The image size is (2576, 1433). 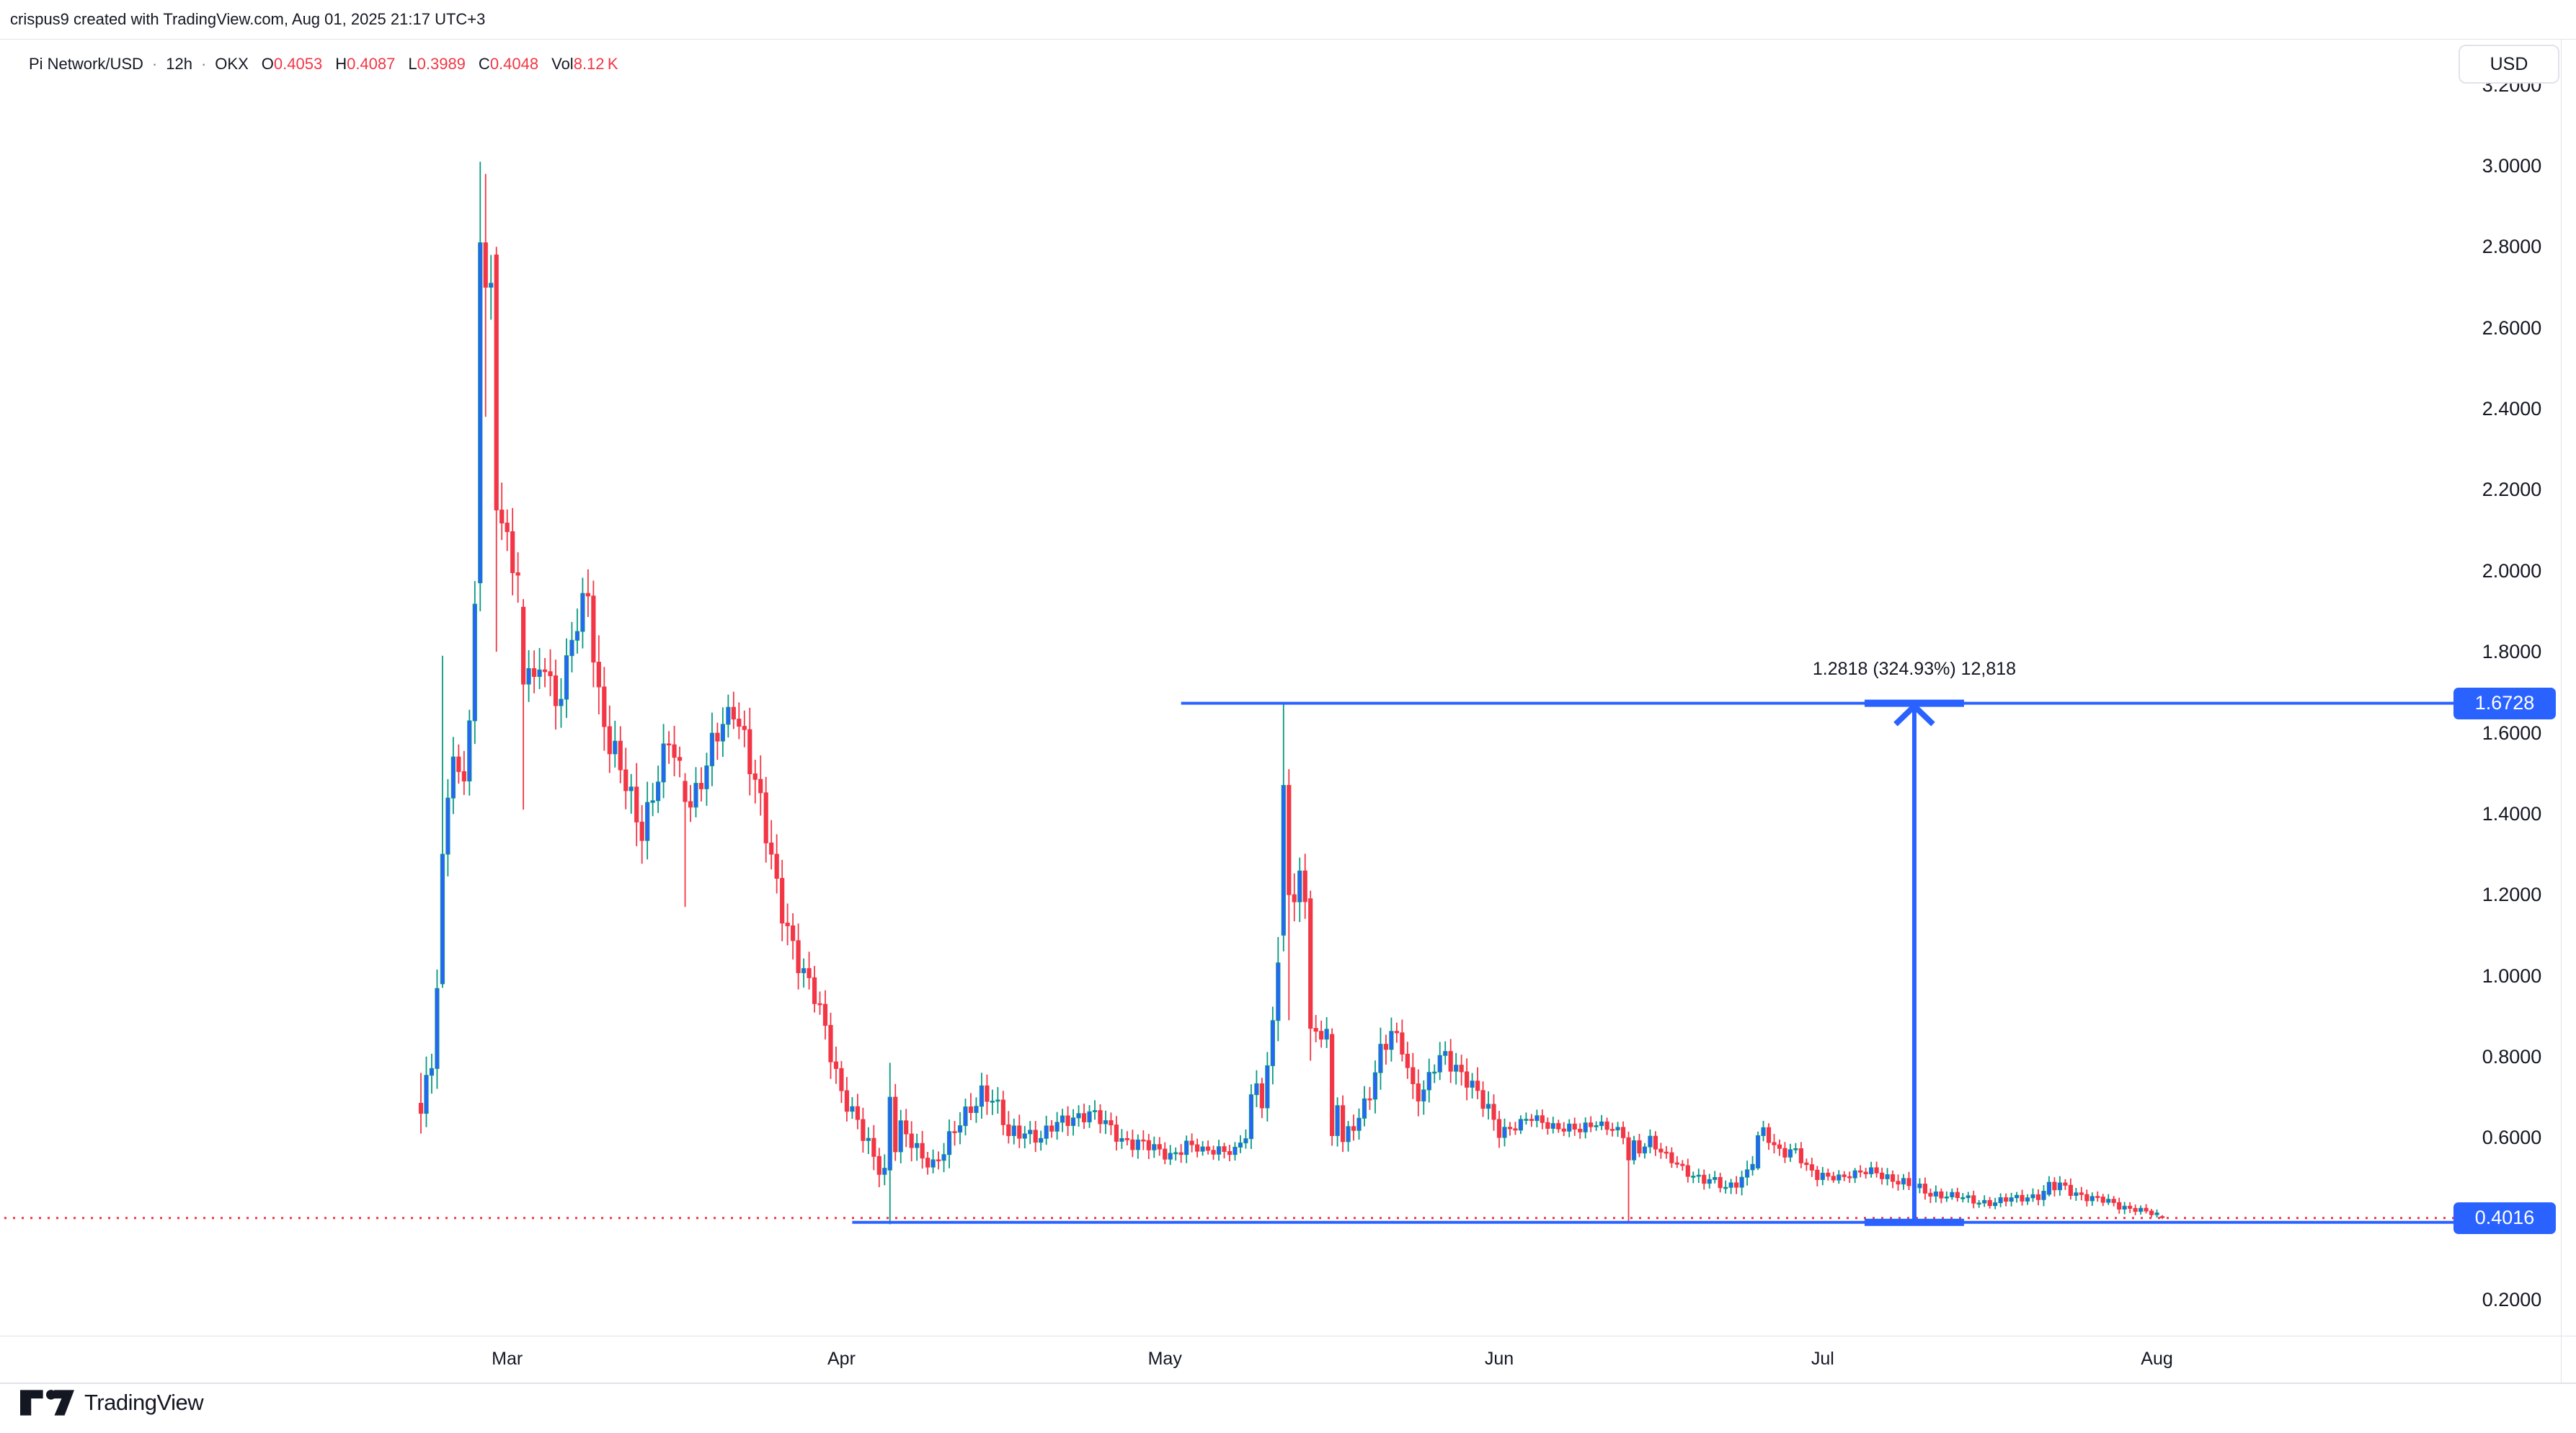 What do you see at coordinates (2561, 711) in the screenshot?
I see `axis-right-separator` at bounding box center [2561, 711].